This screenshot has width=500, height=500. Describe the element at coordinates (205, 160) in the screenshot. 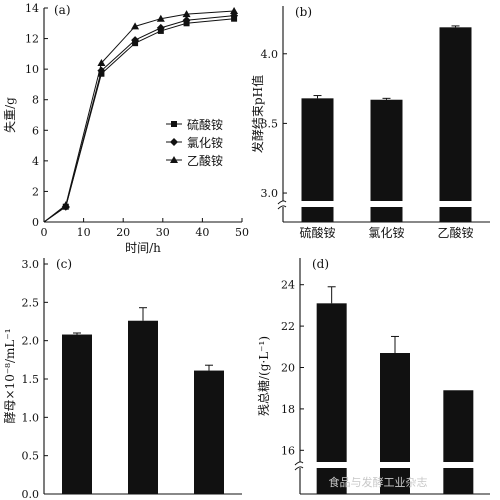

I see `legend-label: 乙酸铵` at that location.